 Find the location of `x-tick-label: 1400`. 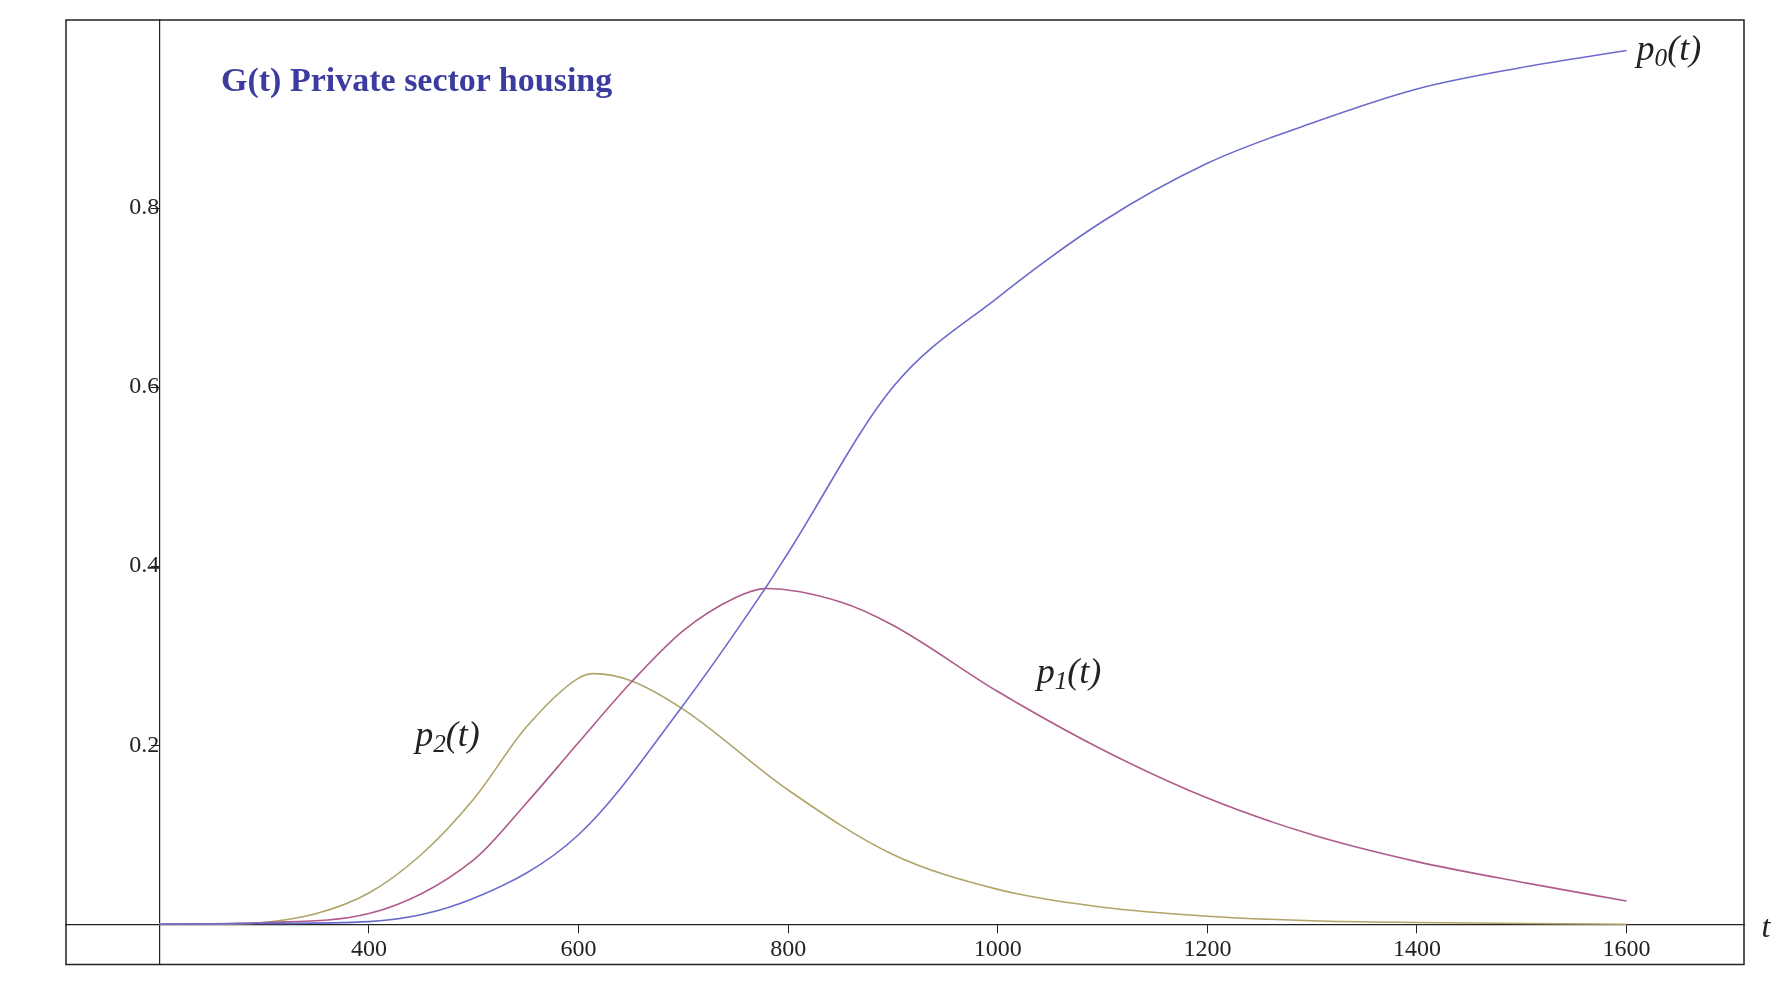

x-tick-label: 1400 is located at coordinates (1416, 948).